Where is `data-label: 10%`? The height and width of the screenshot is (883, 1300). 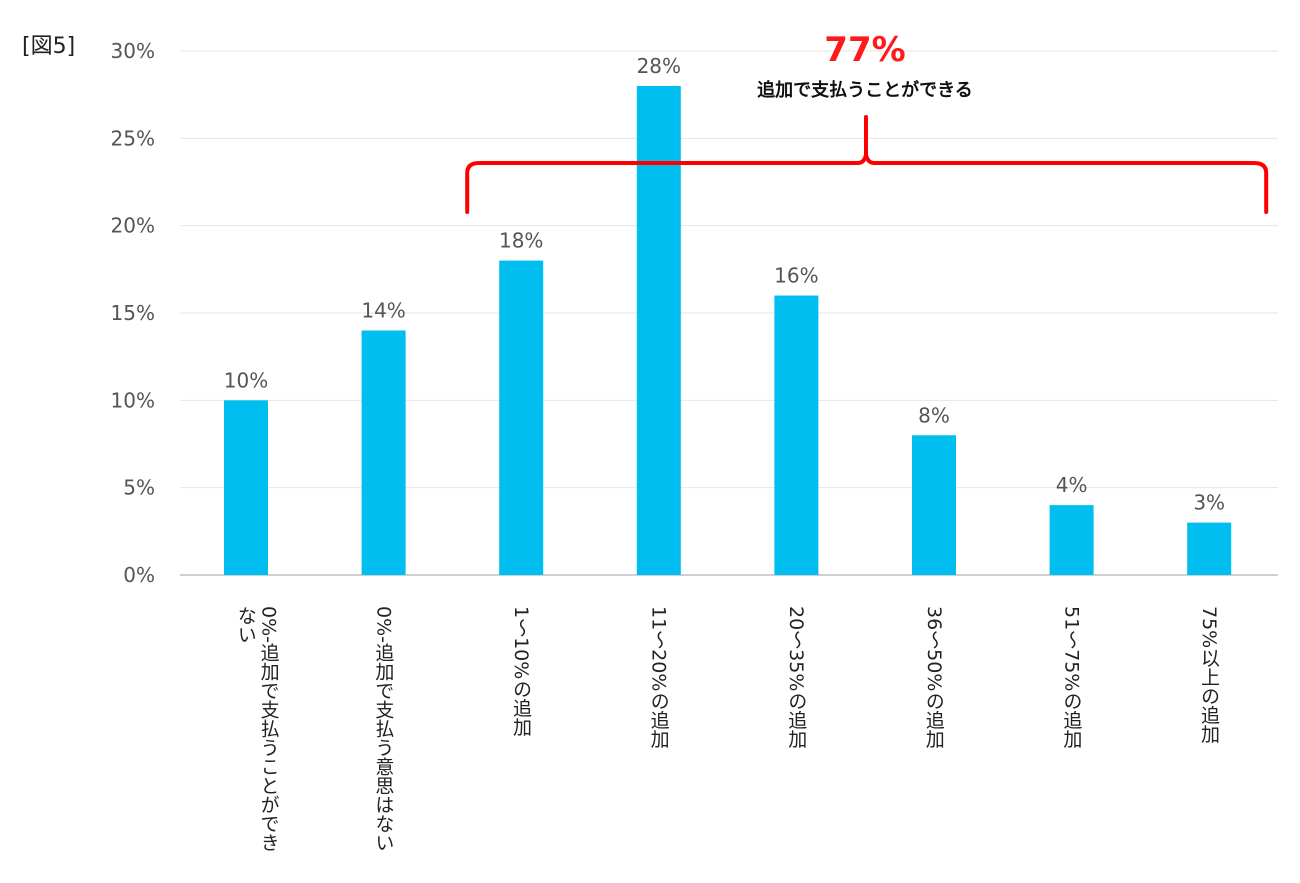 data-label: 10% is located at coordinates (246, 380).